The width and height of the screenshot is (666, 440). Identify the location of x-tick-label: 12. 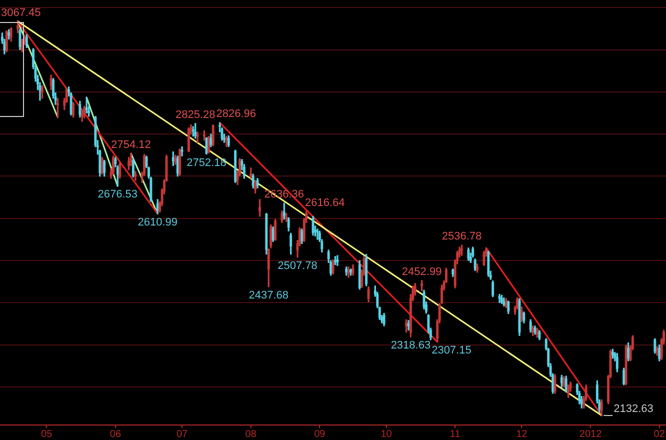
(522, 434).